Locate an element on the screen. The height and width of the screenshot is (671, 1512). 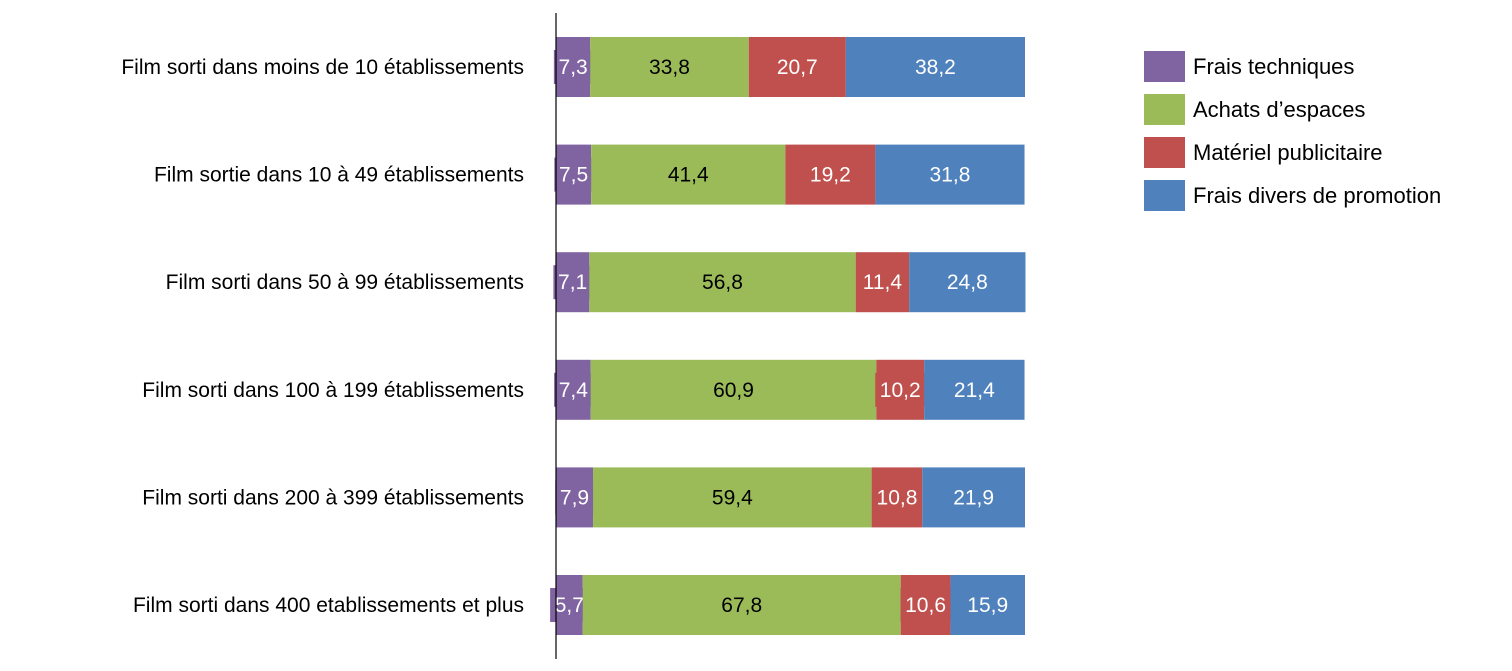
data-label: 11,4 is located at coordinates (883, 282).